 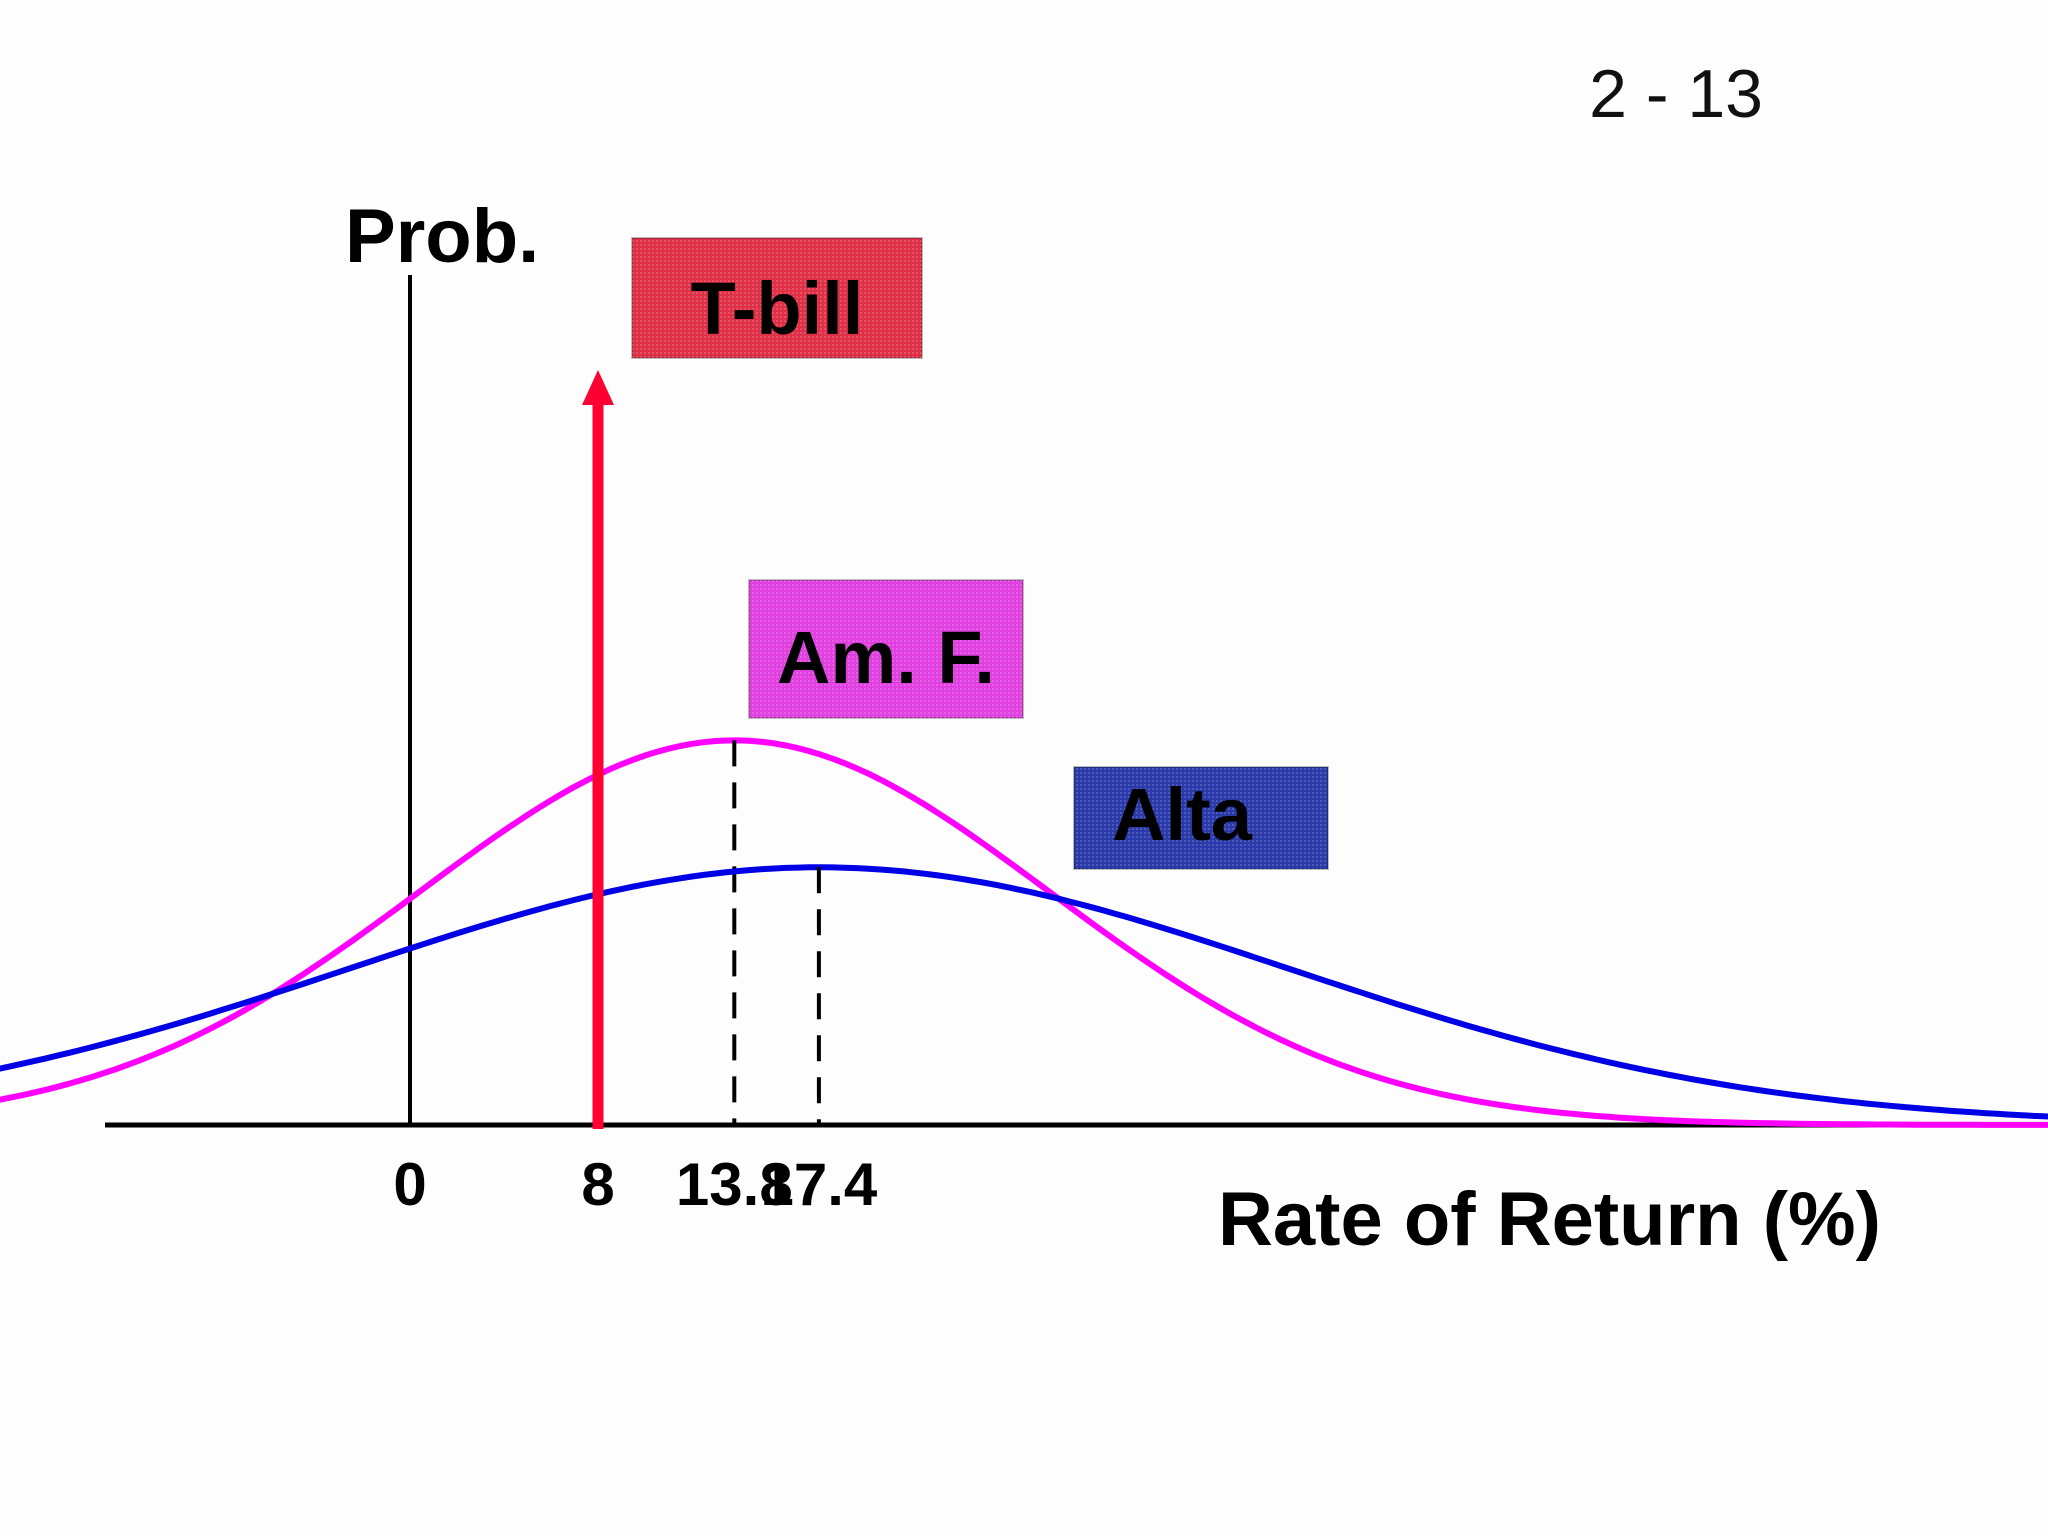 I want to click on x-axis-label: Rate of Return (%), so click(x=1549, y=1219).